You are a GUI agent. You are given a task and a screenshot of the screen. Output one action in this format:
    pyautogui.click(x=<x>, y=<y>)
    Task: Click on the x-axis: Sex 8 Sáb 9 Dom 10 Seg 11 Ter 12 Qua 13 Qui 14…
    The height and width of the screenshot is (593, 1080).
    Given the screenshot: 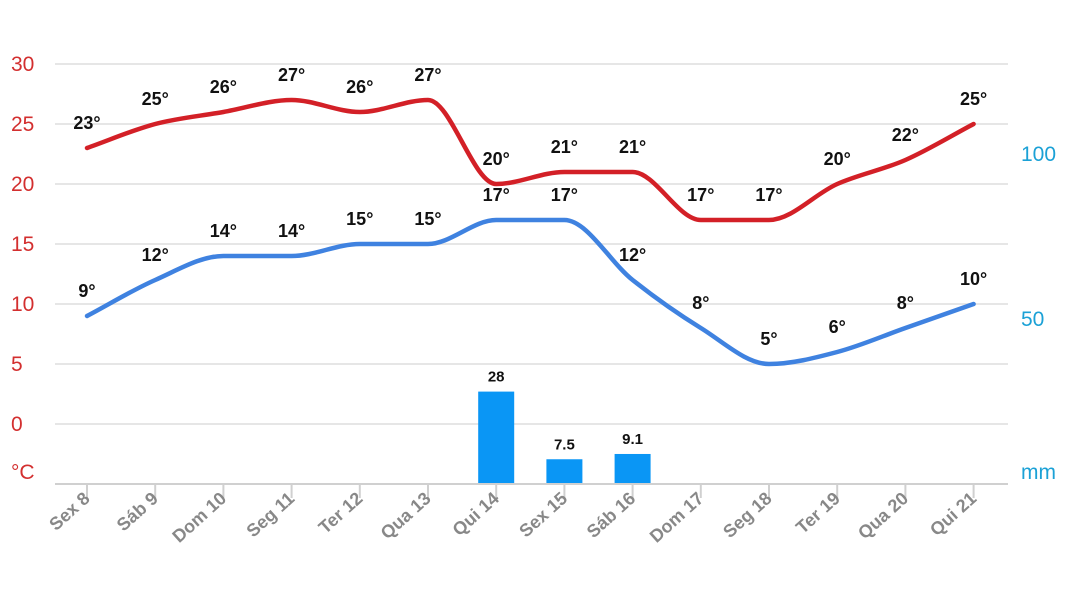 What is the action you would take?
    pyautogui.click(x=526, y=514)
    